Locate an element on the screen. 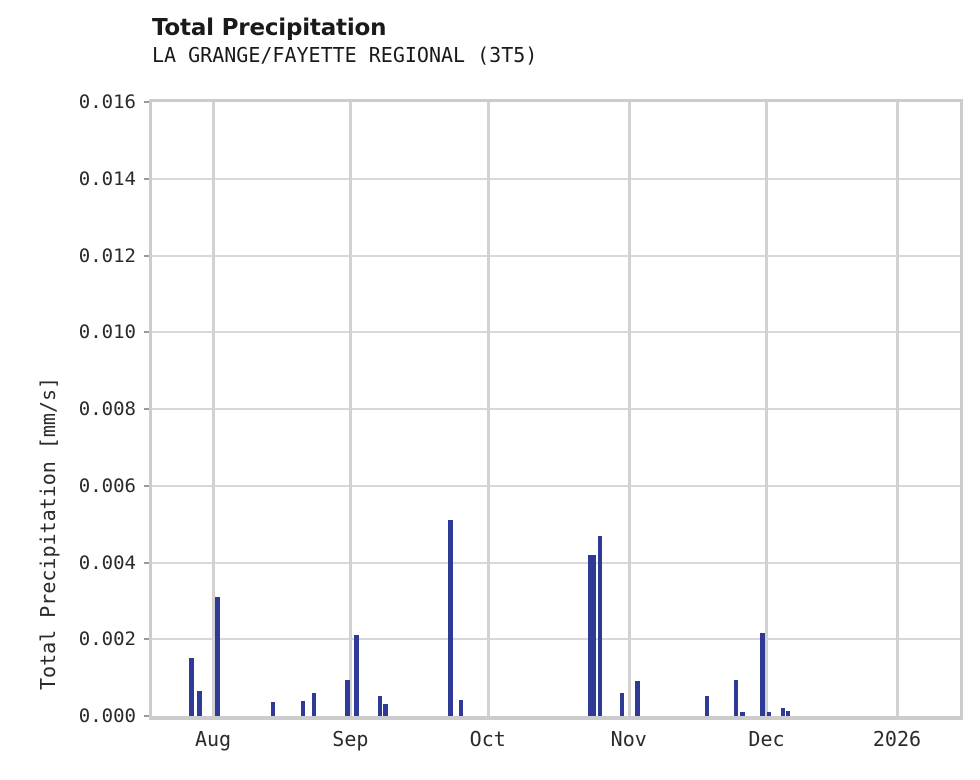 This screenshot has height=780, width=980. x-axis-tick-label: Dec is located at coordinates (766, 739).